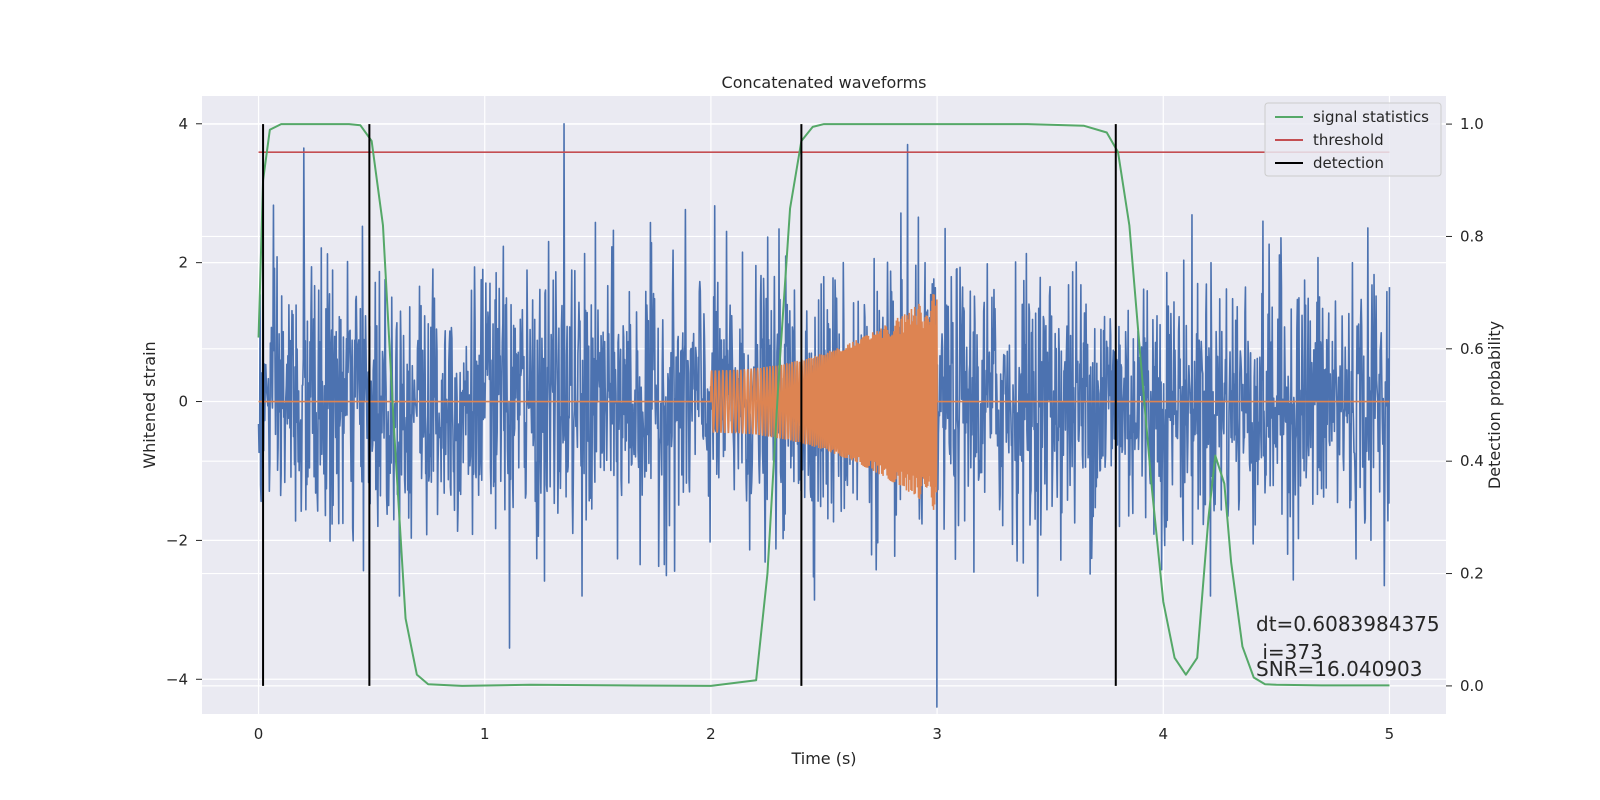  I want to click on y2-tick-label: 0.8, so click(1472, 236).